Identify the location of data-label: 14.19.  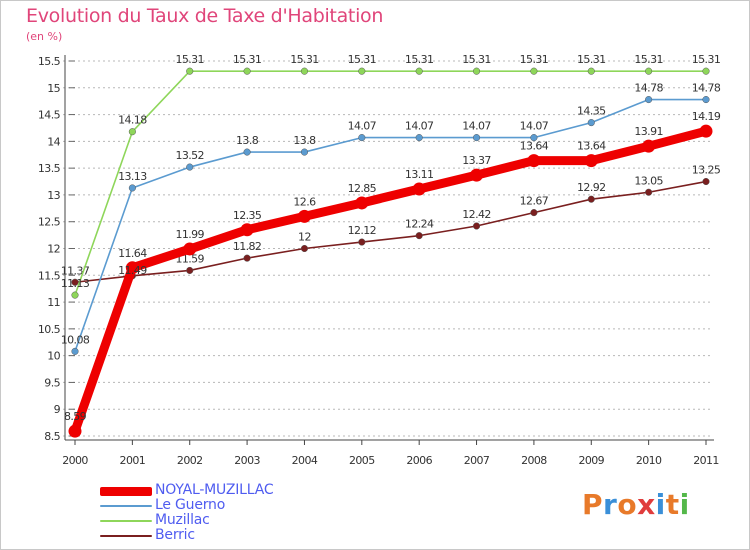
(706, 116).